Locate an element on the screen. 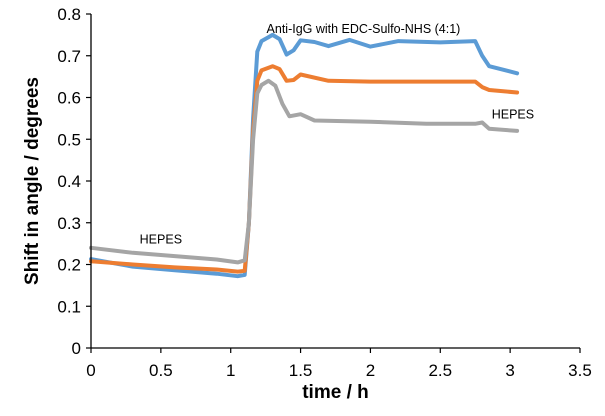 This screenshot has height=416, width=605. y-tick-label: 0.8 is located at coordinates (69, 14).